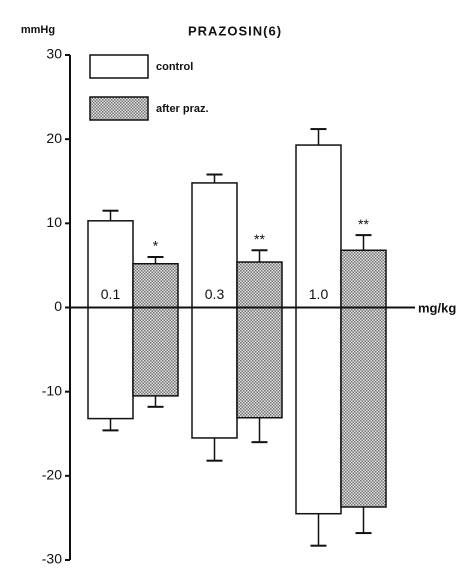 This screenshot has height=570, width=476. I want to click on y-tick-label: 0, so click(58, 306).